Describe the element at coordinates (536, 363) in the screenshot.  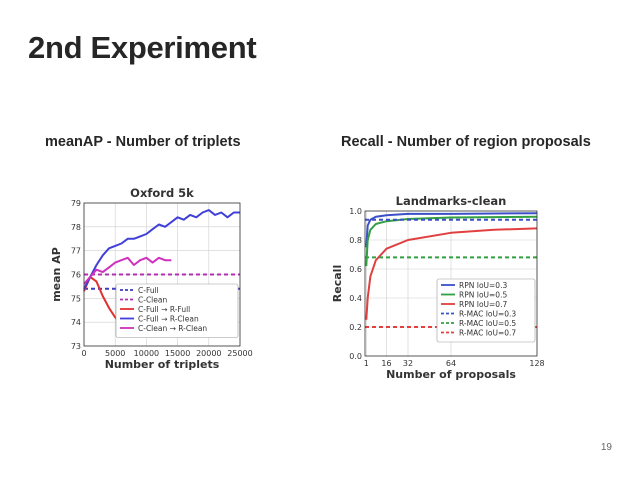
I see `x-tick-label: 128` at that location.